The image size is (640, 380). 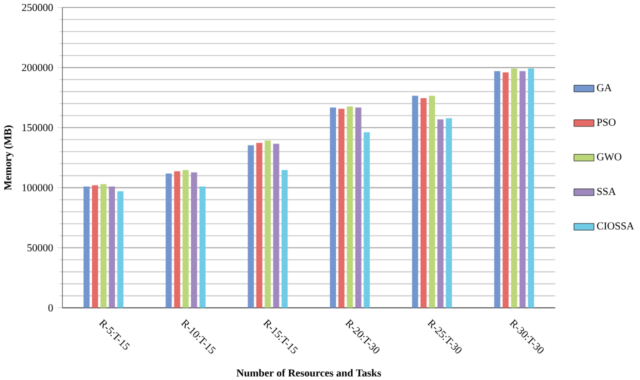 What do you see at coordinates (9, 157) in the screenshot?
I see `y-axis-title: Memory (MB)` at bounding box center [9, 157].